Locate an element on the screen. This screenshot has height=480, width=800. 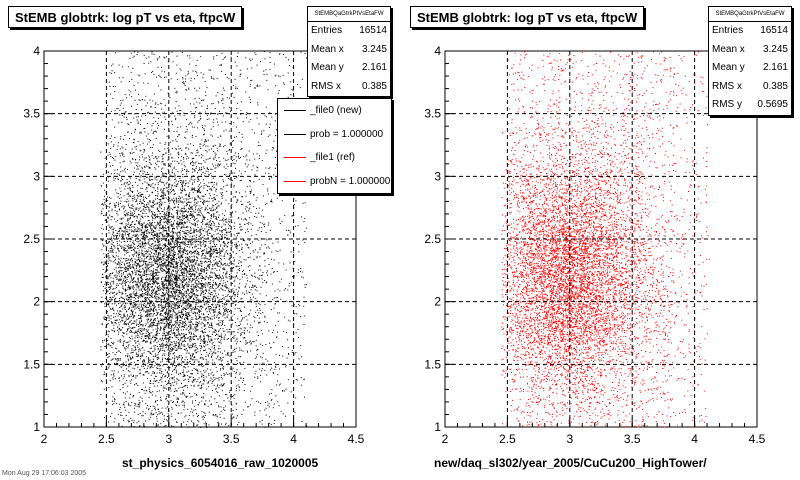
left-plot-title: StEMB globtrk: log pT vs eta, ftpcW is located at coordinates (125, 17).